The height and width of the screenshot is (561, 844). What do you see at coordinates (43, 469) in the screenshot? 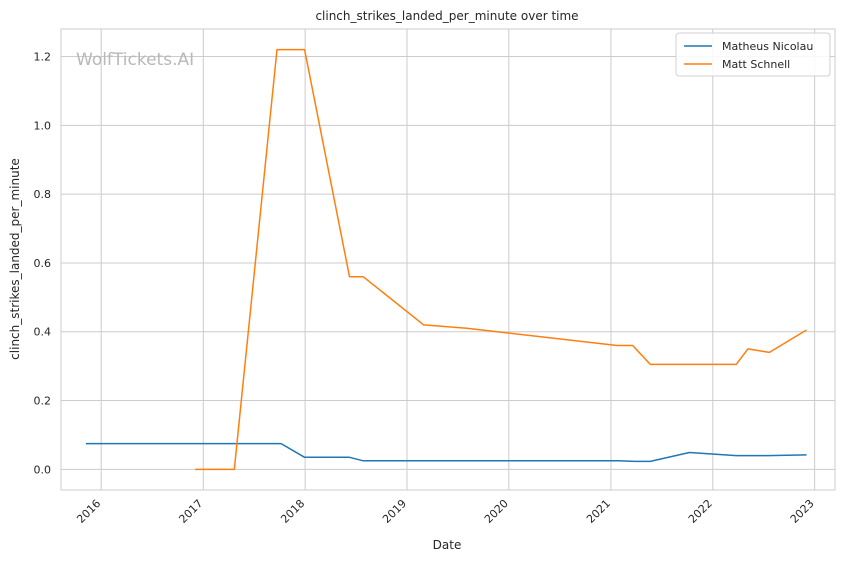
I see `y-tick-label: 0.0` at bounding box center [43, 469].